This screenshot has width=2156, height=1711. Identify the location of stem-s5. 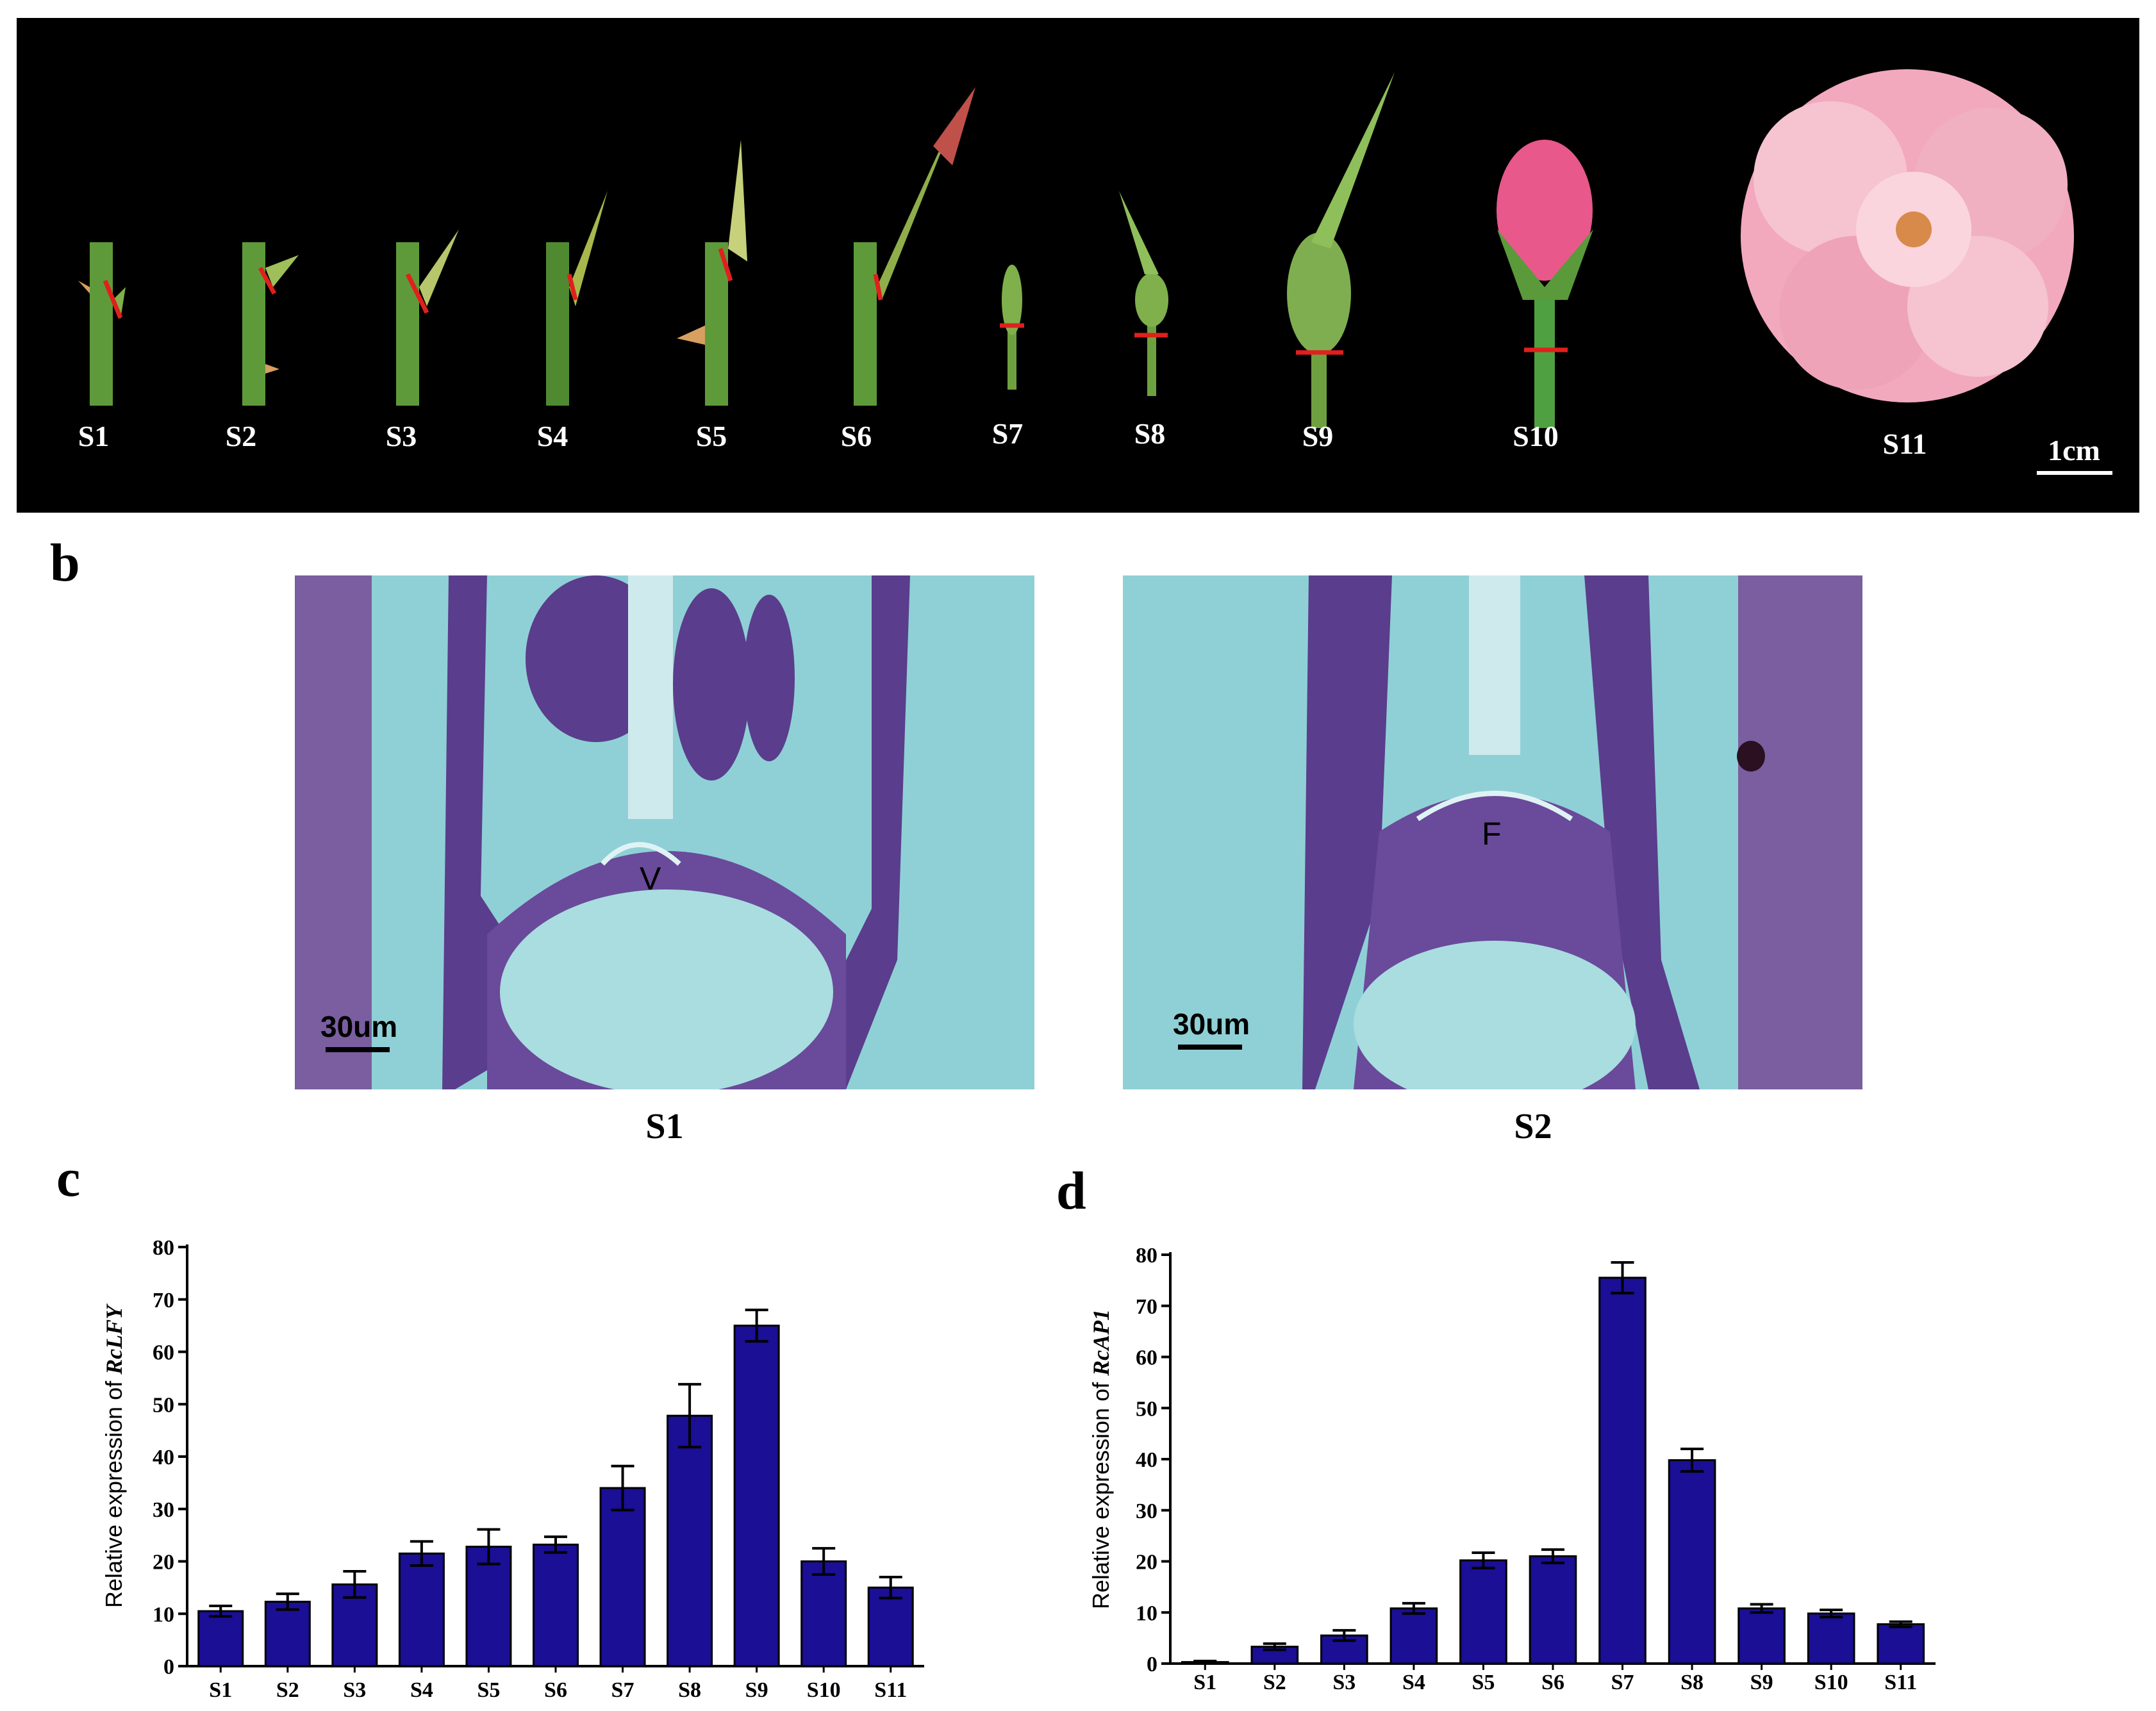
(712, 273).